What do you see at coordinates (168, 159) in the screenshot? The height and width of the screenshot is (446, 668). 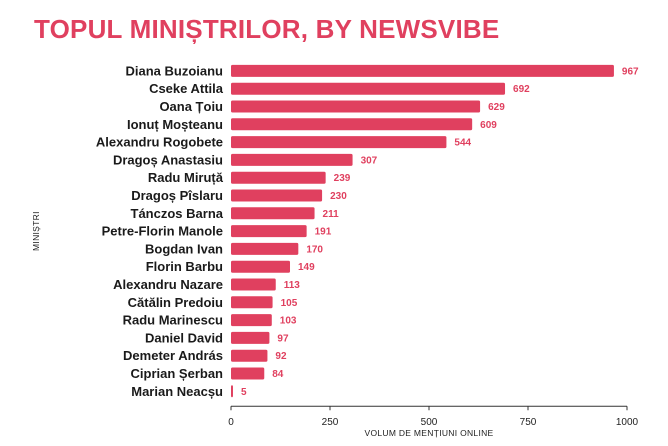 I see `category-label: Dragoș Anastasiu` at bounding box center [168, 159].